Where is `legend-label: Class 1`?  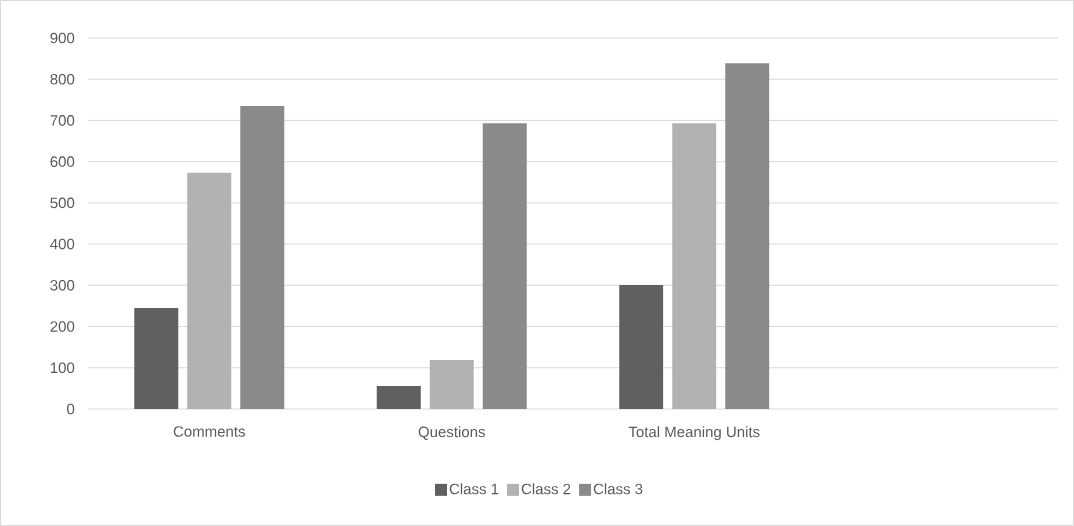
legend-label: Class 1 is located at coordinates (474, 489).